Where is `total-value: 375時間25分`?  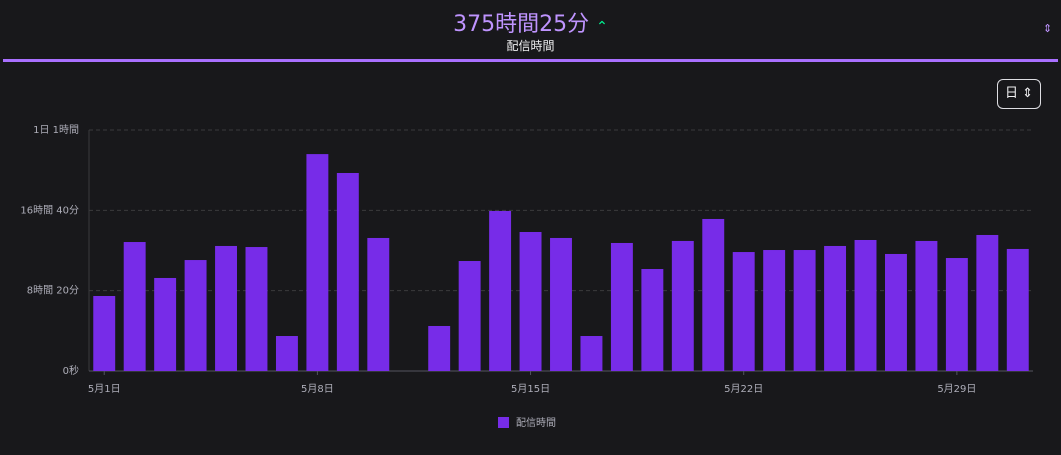
total-value: 375時間25分 is located at coordinates (521, 24).